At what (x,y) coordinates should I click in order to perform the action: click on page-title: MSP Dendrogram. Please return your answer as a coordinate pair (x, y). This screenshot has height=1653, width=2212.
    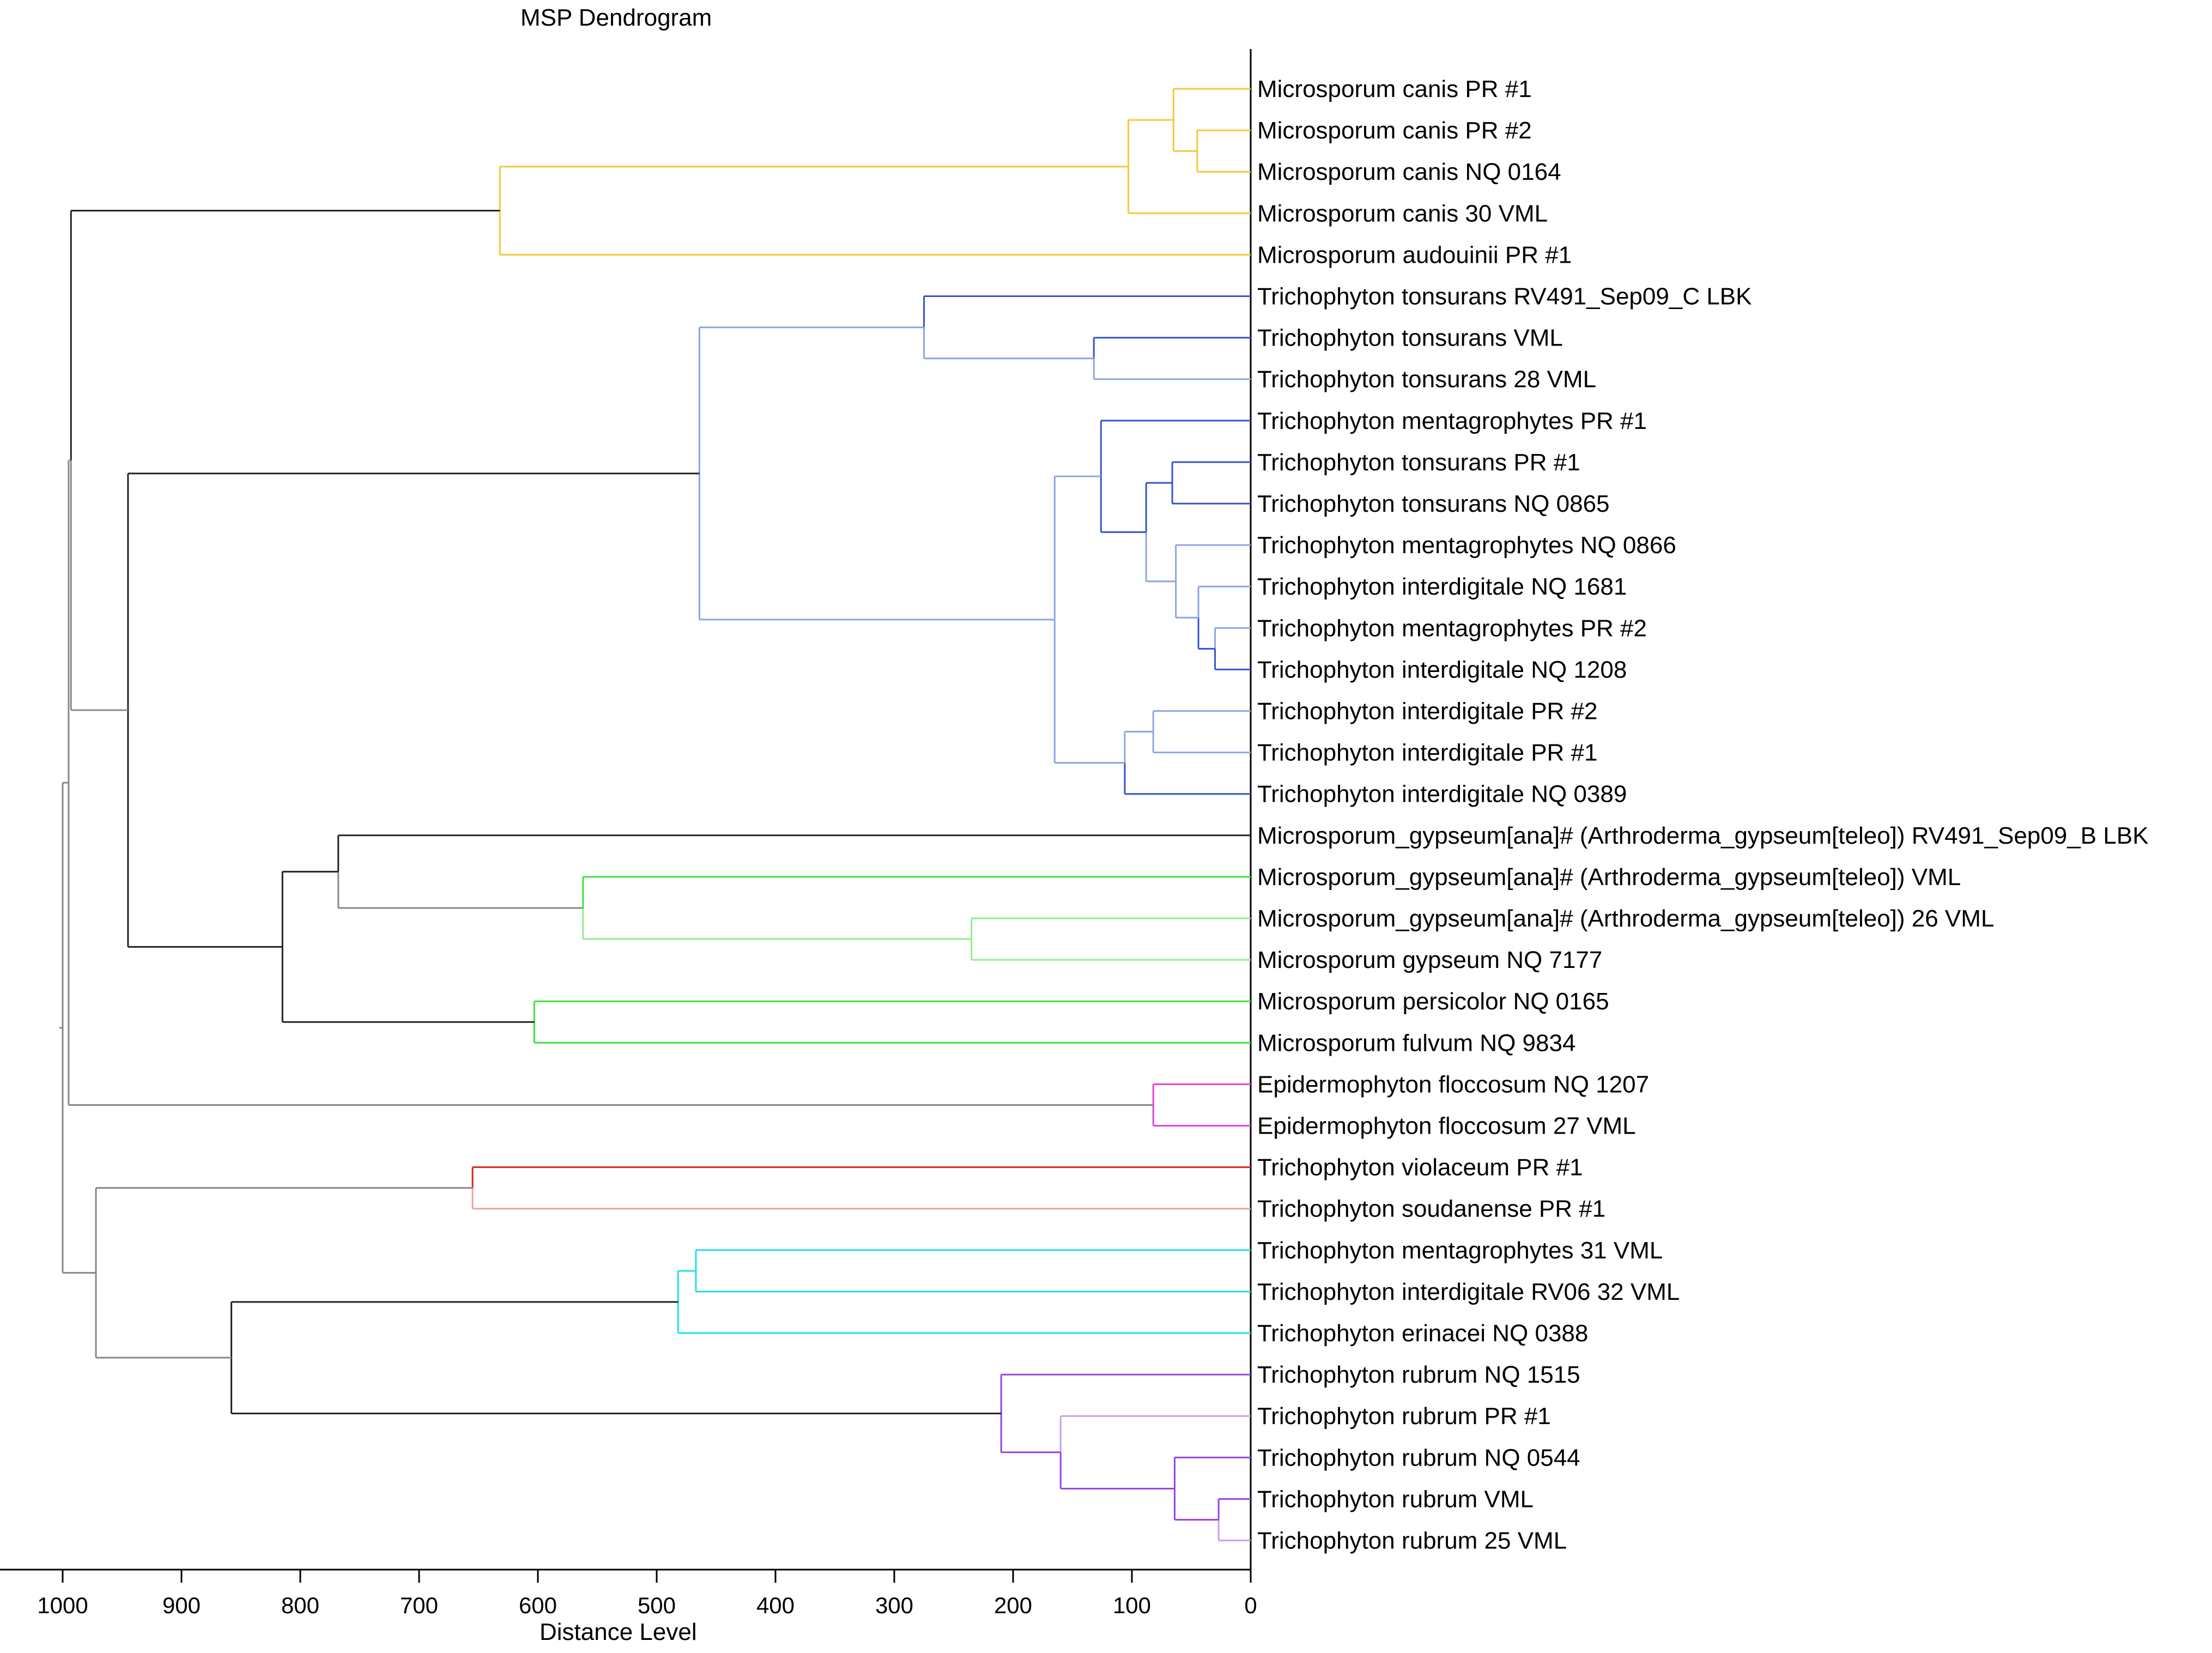
    Looking at the image, I should click on (616, 17).